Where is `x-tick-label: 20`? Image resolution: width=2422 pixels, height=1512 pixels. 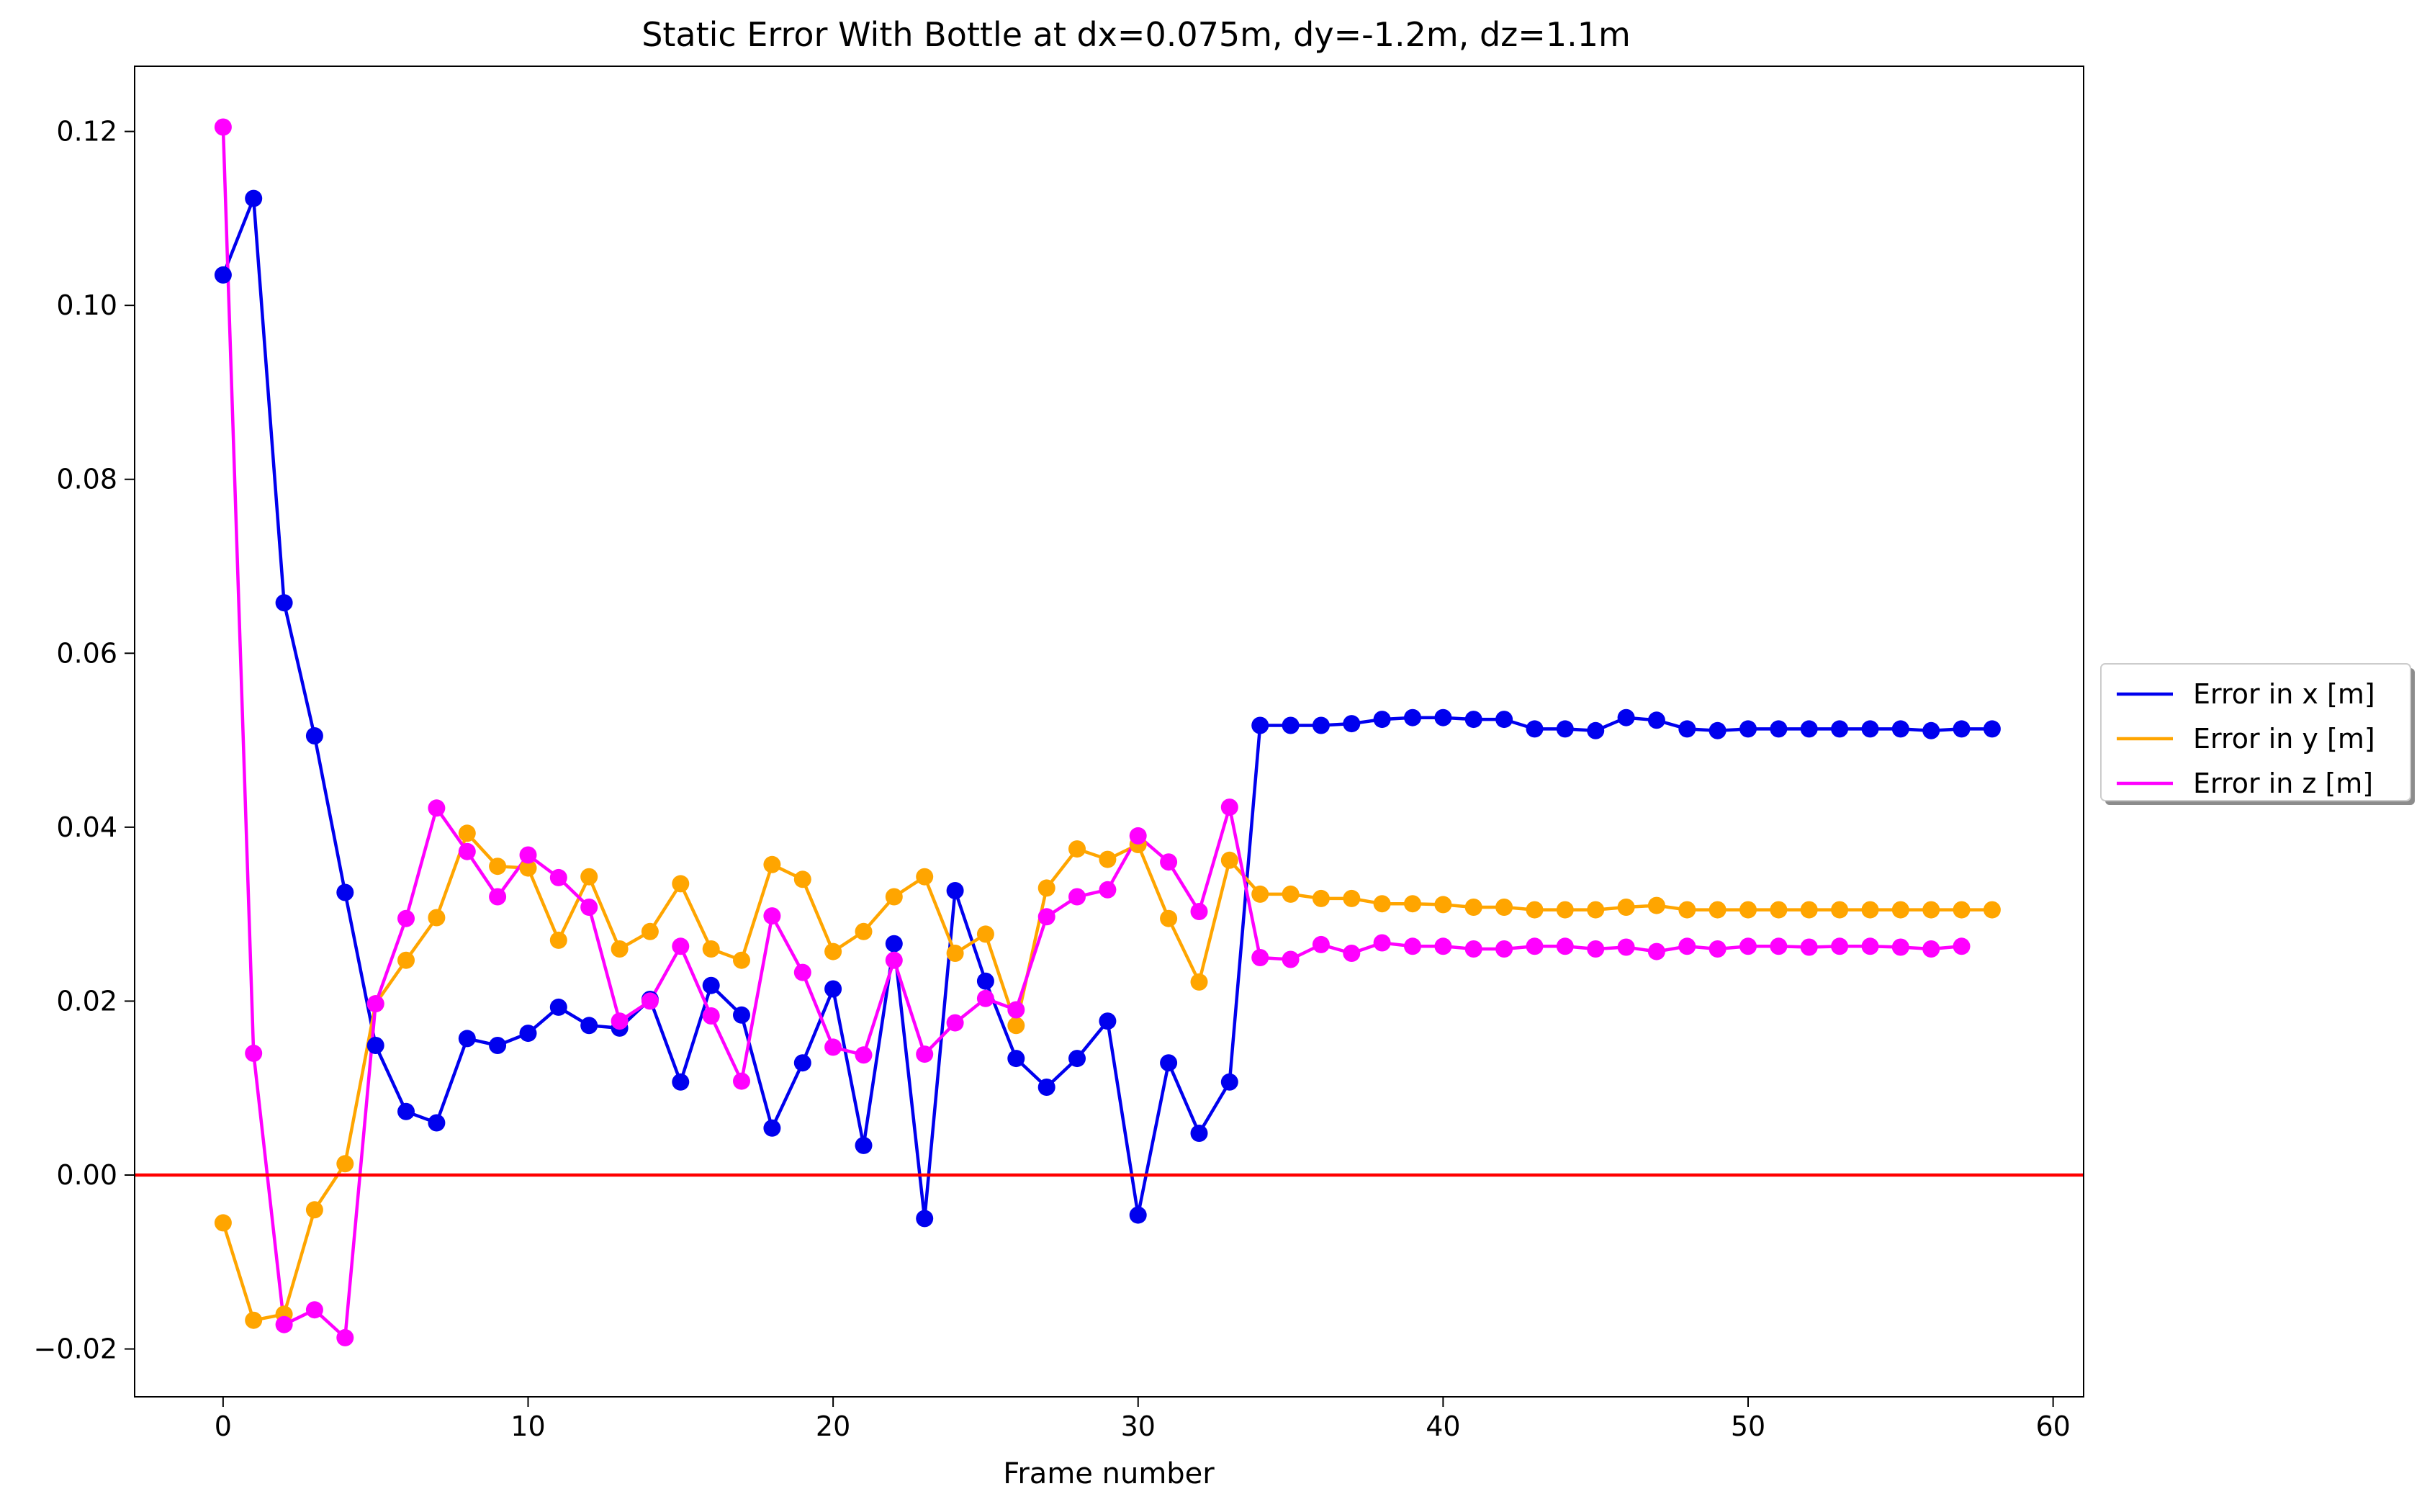
x-tick-label: 20 is located at coordinates (833, 1426).